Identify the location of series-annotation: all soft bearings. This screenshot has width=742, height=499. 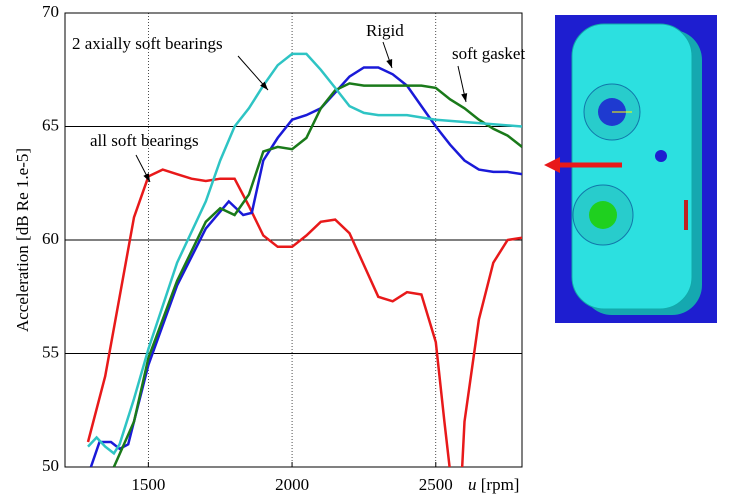
(144, 140).